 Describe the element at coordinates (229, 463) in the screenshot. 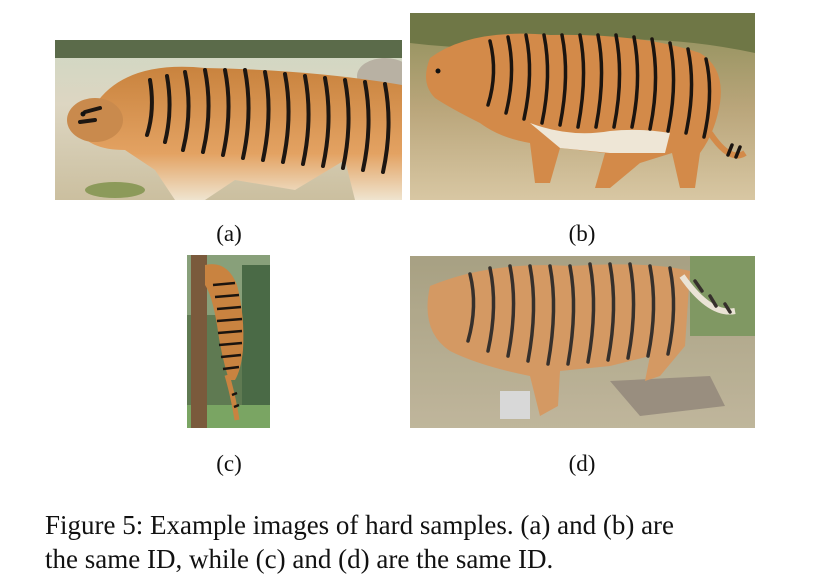

I see `panel-label-c: (c)` at that location.